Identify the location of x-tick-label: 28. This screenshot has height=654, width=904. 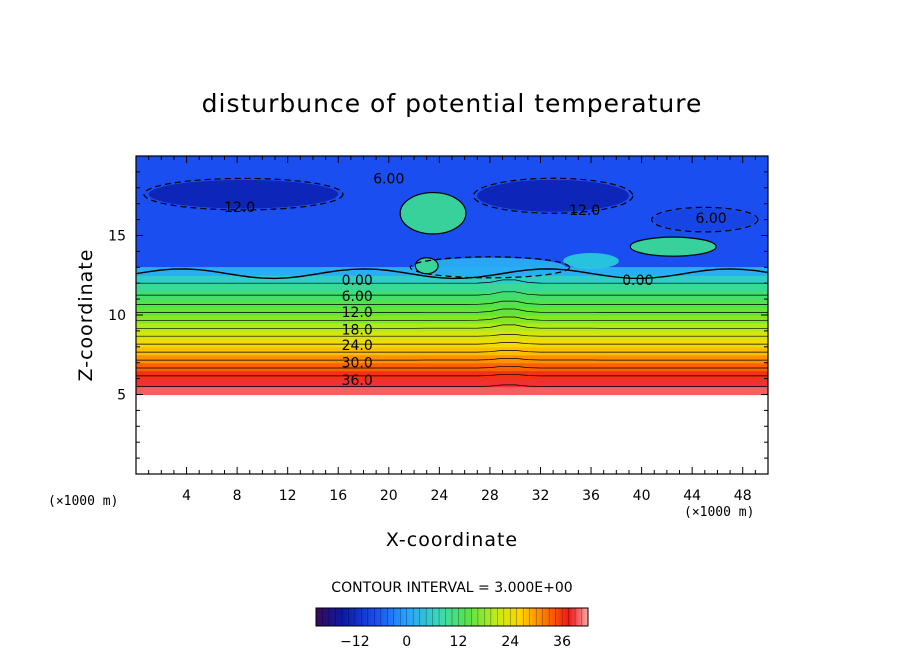
(490, 496).